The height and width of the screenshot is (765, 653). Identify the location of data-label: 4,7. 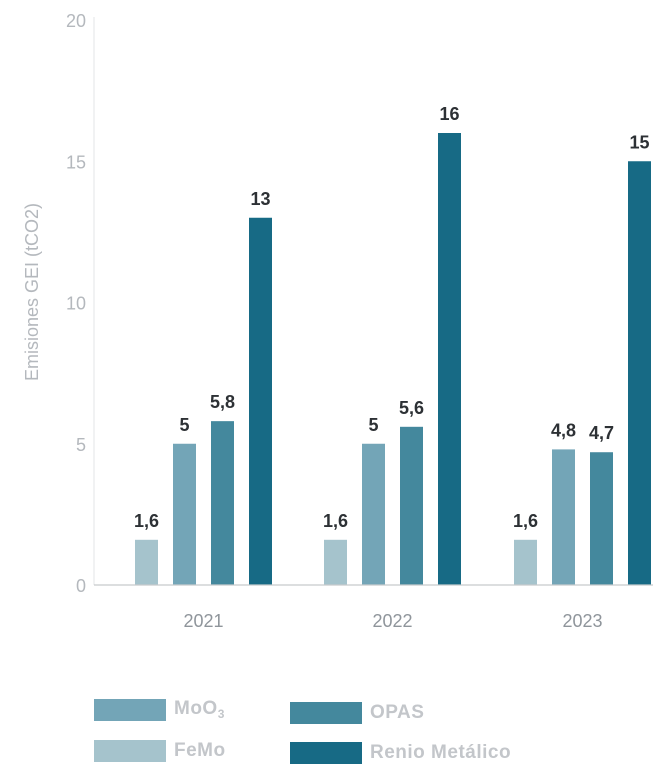
(601, 433).